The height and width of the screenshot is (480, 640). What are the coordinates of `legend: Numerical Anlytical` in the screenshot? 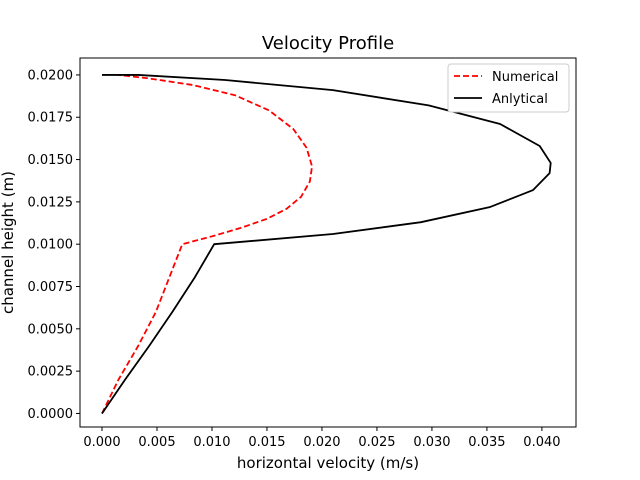 It's located at (508, 88).